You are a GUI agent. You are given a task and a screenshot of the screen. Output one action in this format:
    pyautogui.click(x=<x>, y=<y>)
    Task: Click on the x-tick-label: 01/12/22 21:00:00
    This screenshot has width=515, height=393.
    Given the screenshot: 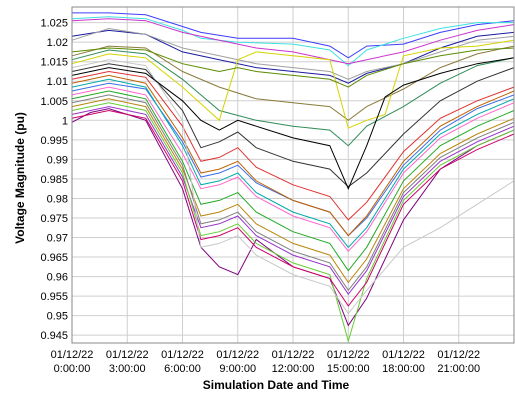 What is the action you would take?
    pyautogui.click(x=458, y=362)
    